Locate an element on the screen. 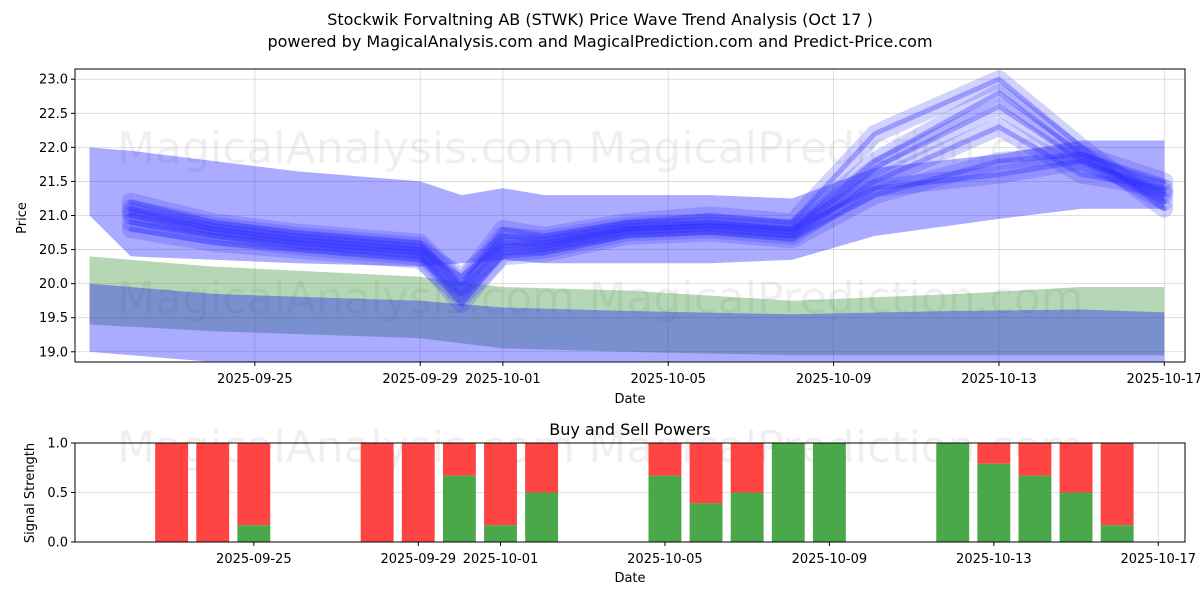 This screenshot has height=600, width=1200. price-y-tick-label: 22.5 is located at coordinates (53, 114).